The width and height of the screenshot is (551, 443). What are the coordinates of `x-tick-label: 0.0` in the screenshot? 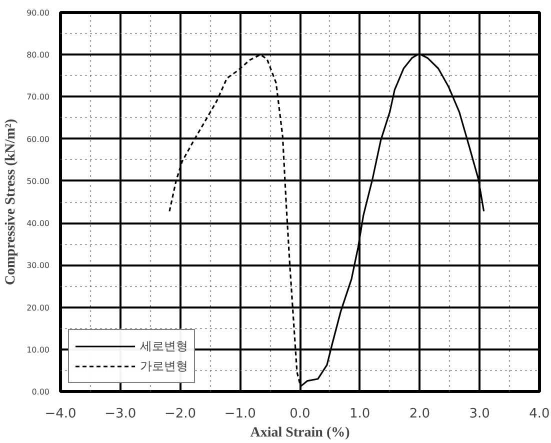 It's located at (300, 414).